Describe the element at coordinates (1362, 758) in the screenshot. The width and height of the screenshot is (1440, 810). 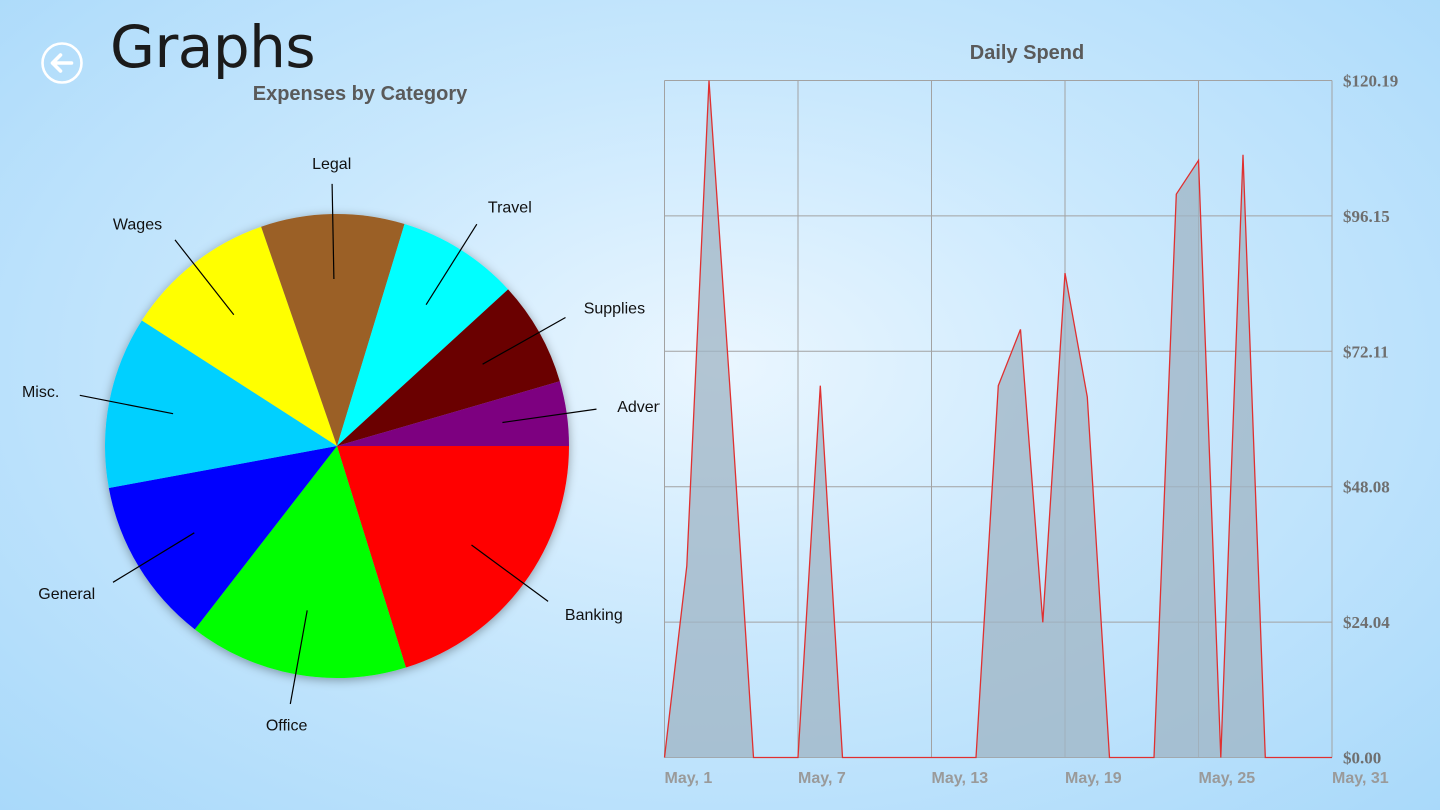
I see `y-tick-label: $0.00` at that location.